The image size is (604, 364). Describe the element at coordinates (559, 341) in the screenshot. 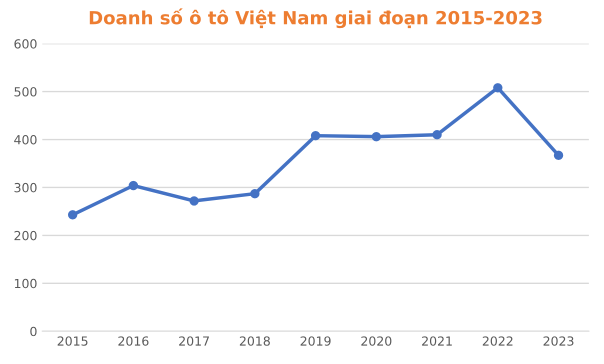

I see `x-tick-label: 2023` at that location.